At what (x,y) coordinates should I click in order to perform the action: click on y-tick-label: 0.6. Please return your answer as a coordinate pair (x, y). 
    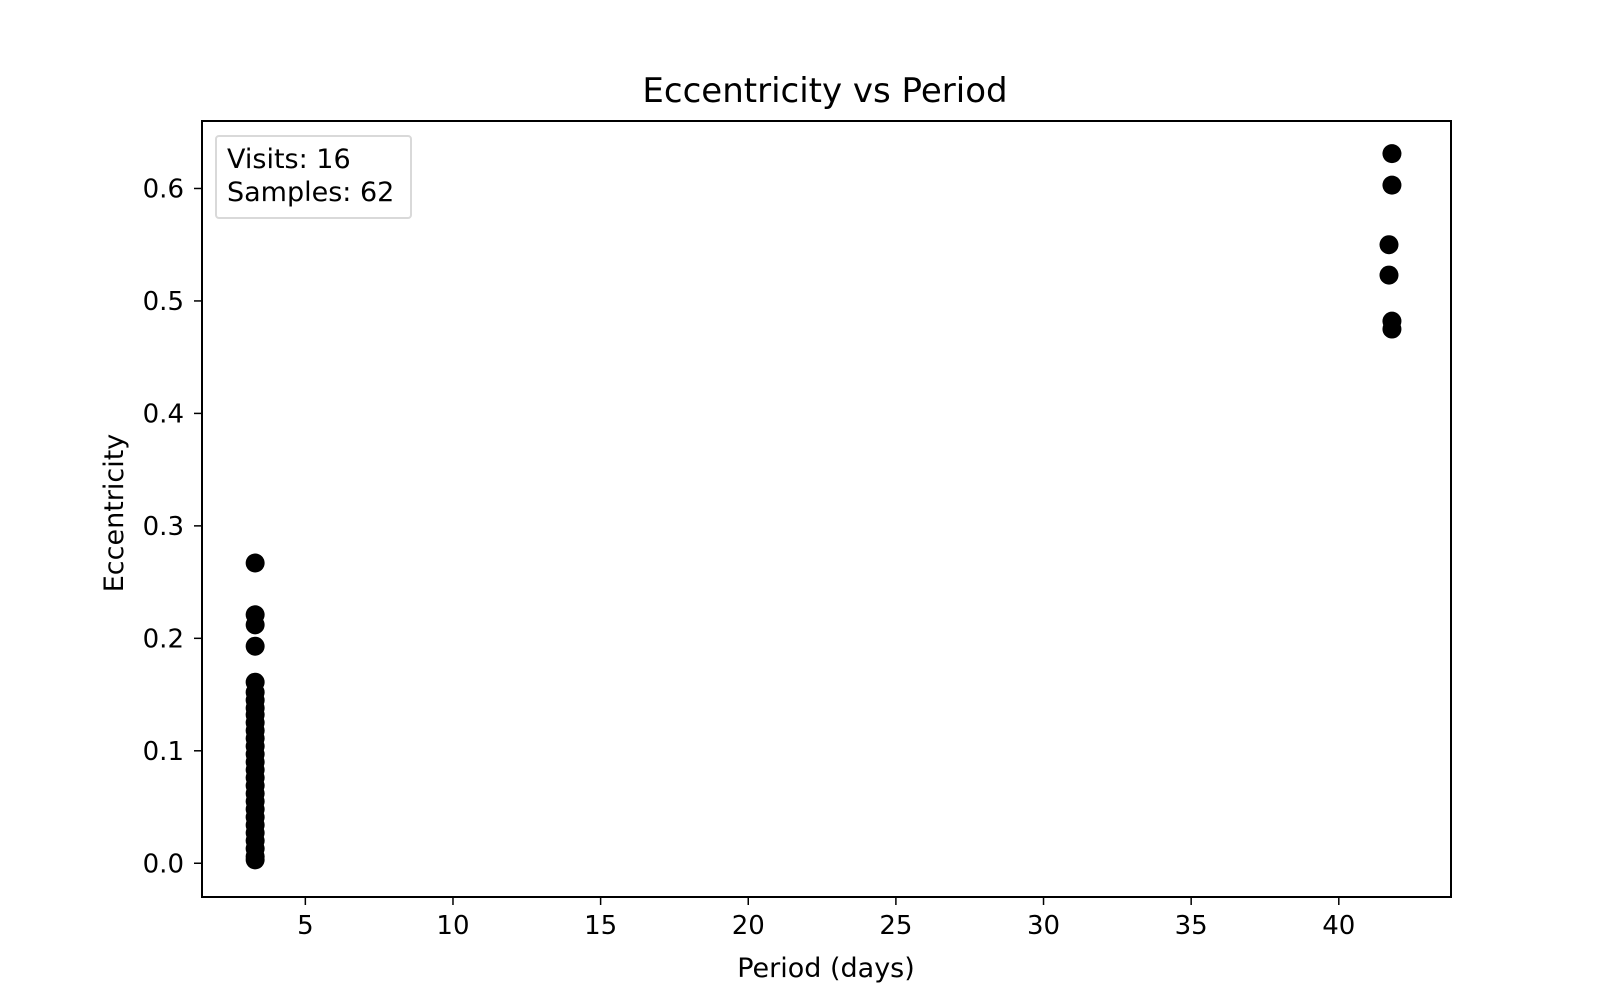
    Looking at the image, I should click on (163, 189).